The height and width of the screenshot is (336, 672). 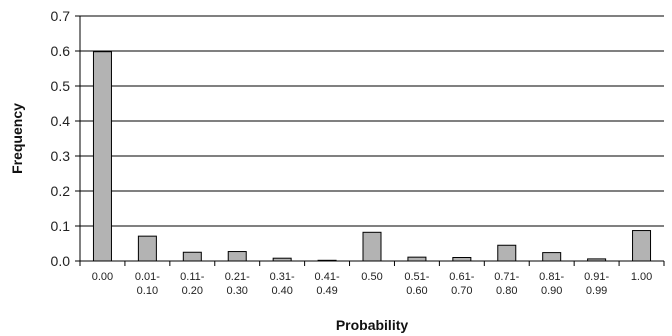 What do you see at coordinates (461, 291) in the screenshot?
I see `x-tick-label: 0.70` at bounding box center [461, 291].